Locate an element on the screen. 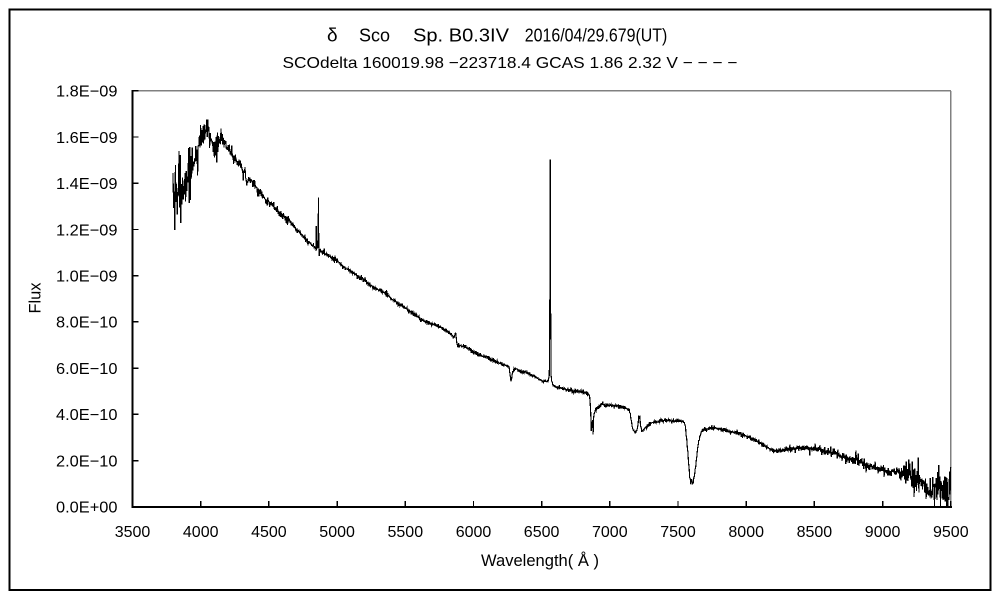  svg-text: 1.4E−09 is located at coordinates (87, 184).